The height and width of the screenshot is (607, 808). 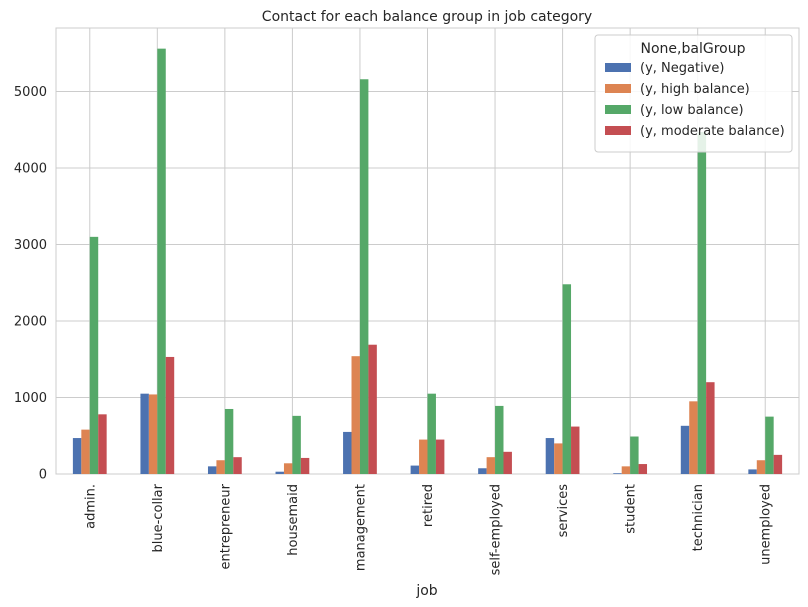 What do you see at coordinates (692, 110) in the screenshot?
I see `legend-label: (y, low balance)` at bounding box center [692, 110].